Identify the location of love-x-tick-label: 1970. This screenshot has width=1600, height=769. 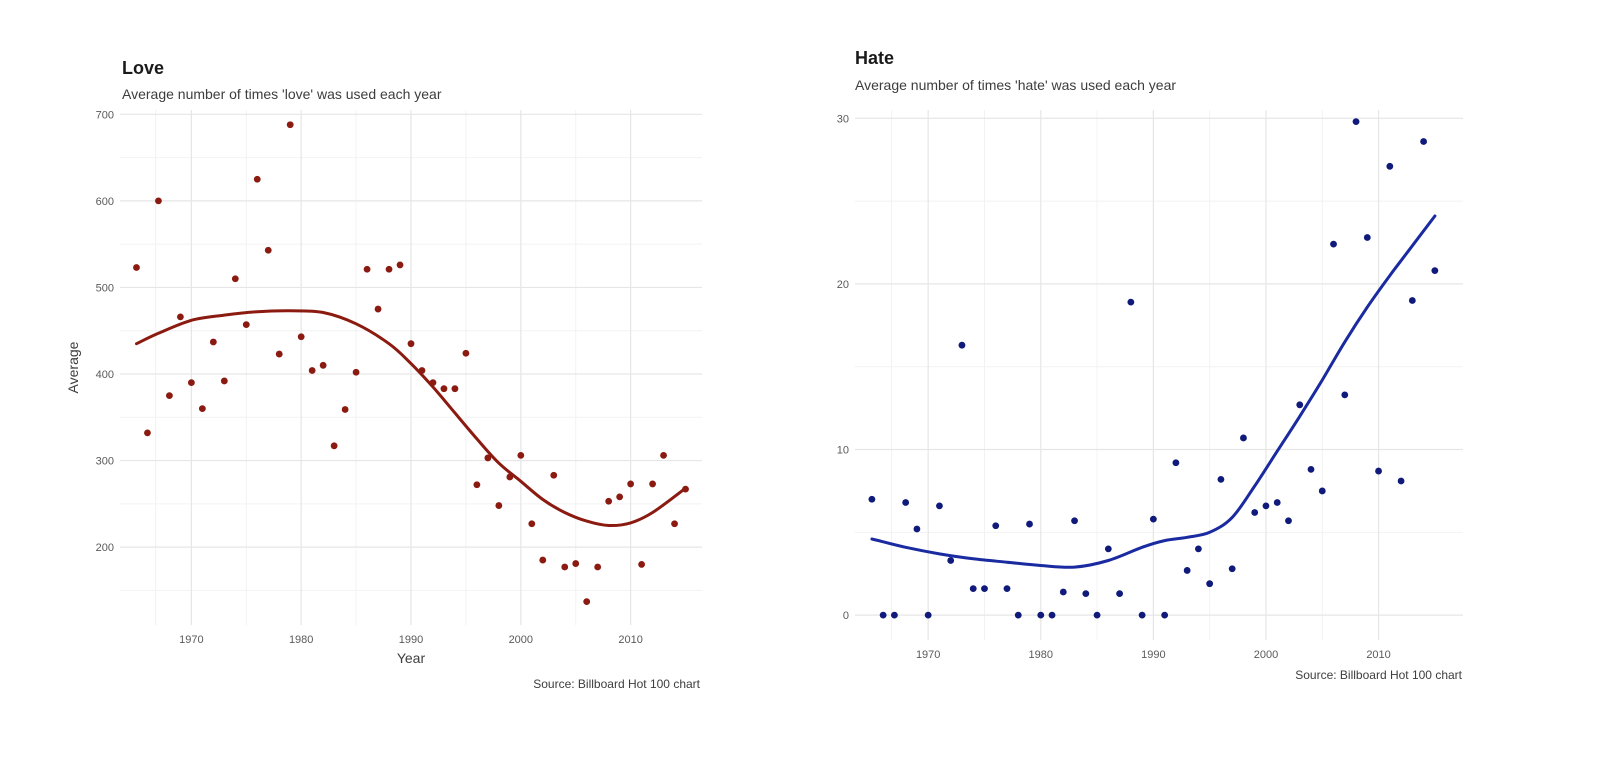
(191, 640).